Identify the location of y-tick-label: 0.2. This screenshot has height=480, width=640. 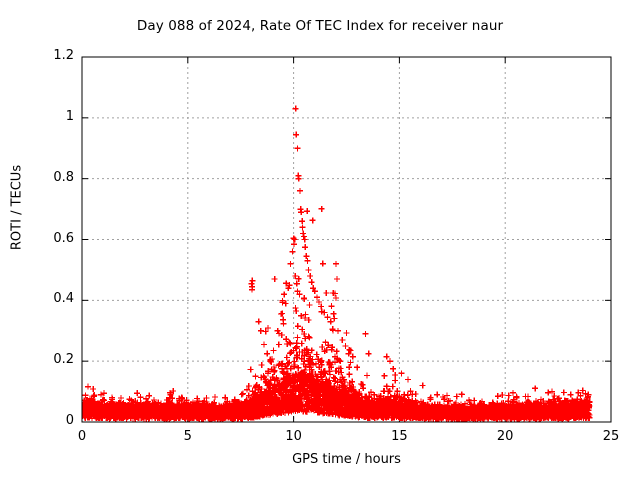
(63, 360).